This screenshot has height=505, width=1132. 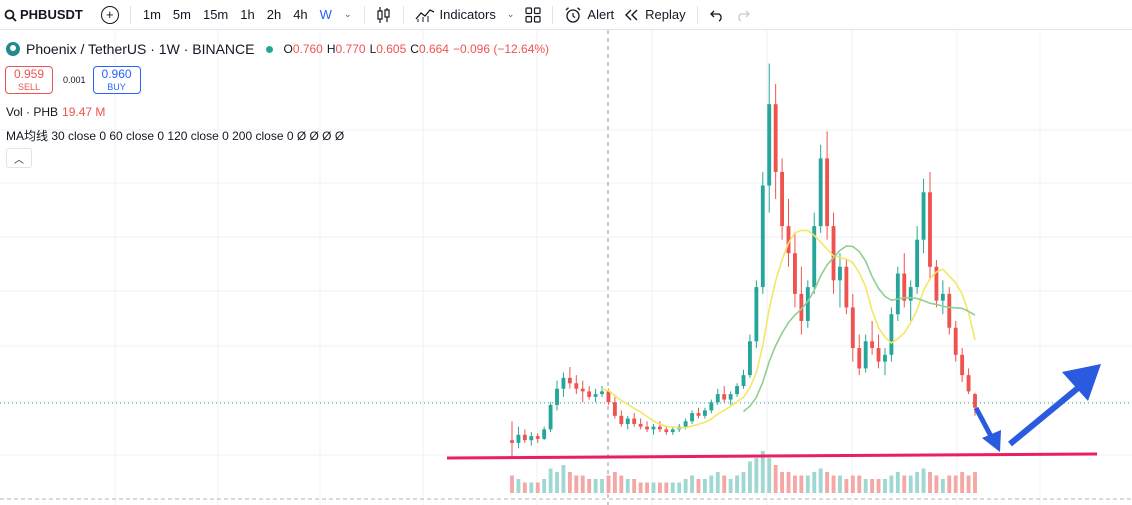 What do you see at coordinates (29, 87) in the screenshot?
I see `sell-label: SELL` at bounding box center [29, 87].